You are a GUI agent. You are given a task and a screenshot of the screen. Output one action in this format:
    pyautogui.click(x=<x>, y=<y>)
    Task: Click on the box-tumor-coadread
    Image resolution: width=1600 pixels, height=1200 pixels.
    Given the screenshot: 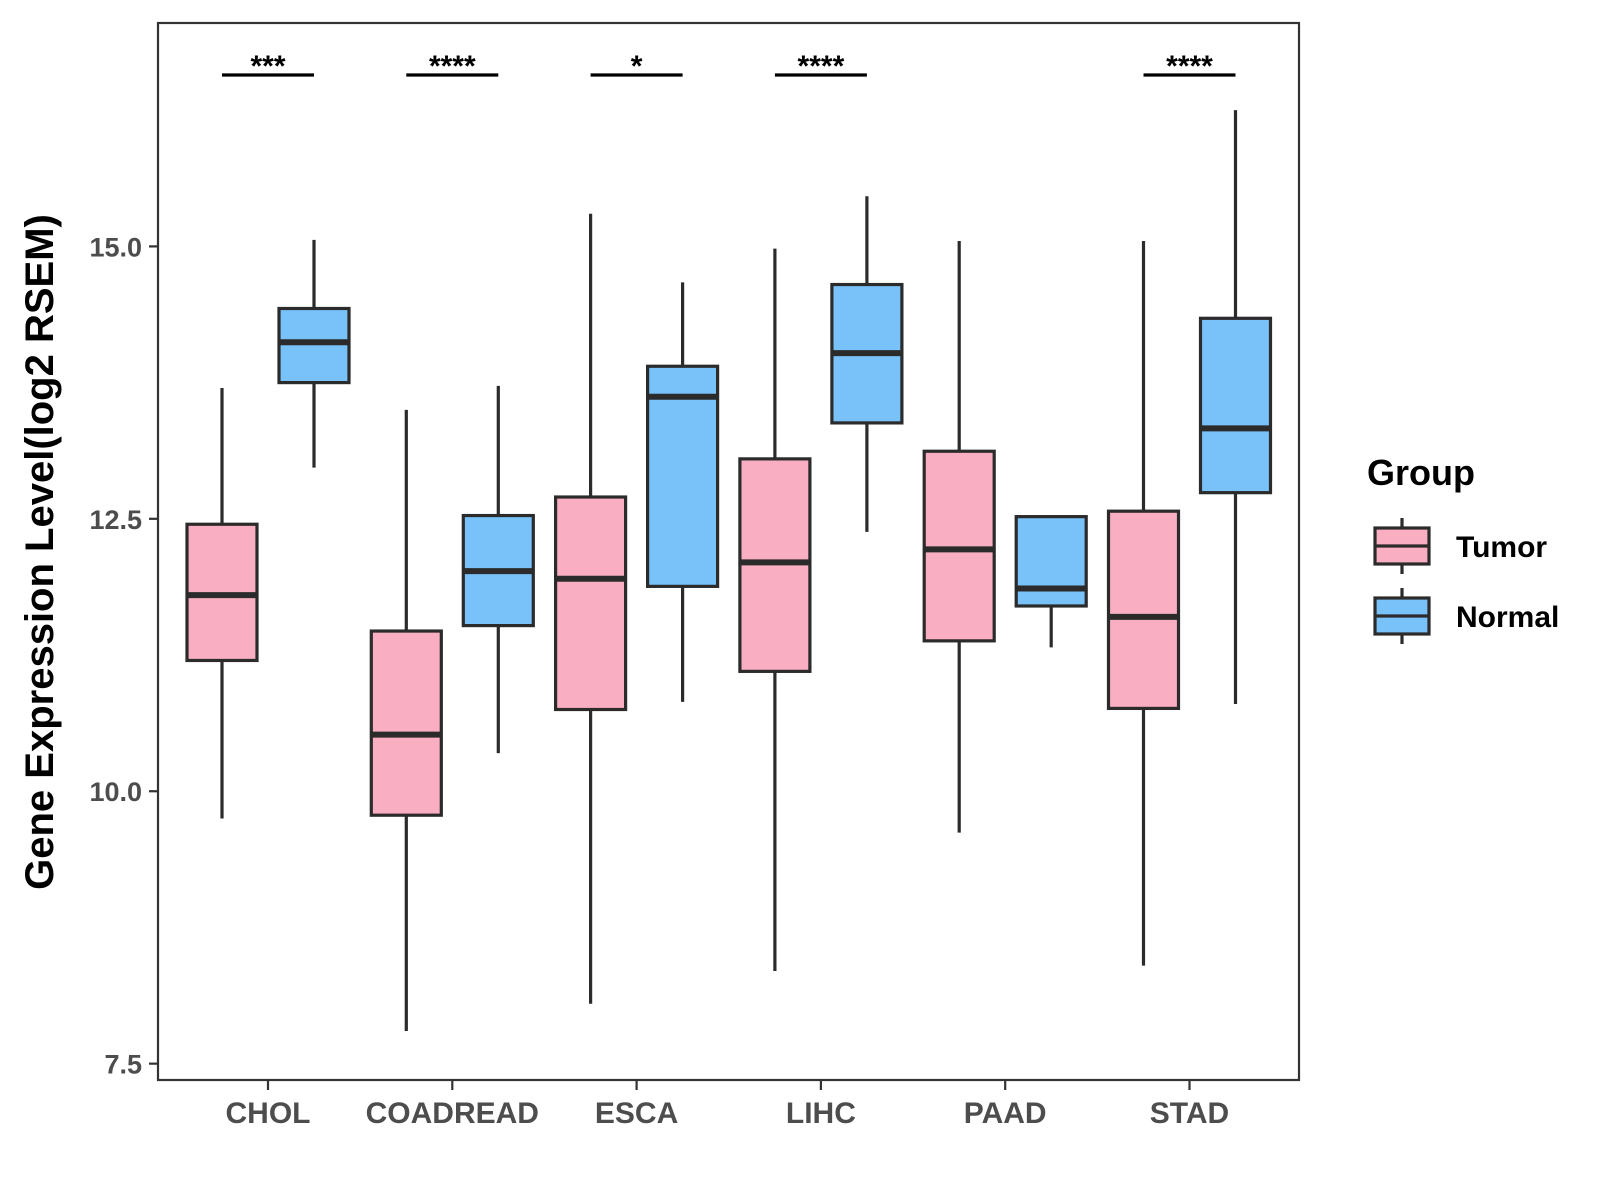 What is the action you would take?
    pyautogui.click(x=406, y=720)
    